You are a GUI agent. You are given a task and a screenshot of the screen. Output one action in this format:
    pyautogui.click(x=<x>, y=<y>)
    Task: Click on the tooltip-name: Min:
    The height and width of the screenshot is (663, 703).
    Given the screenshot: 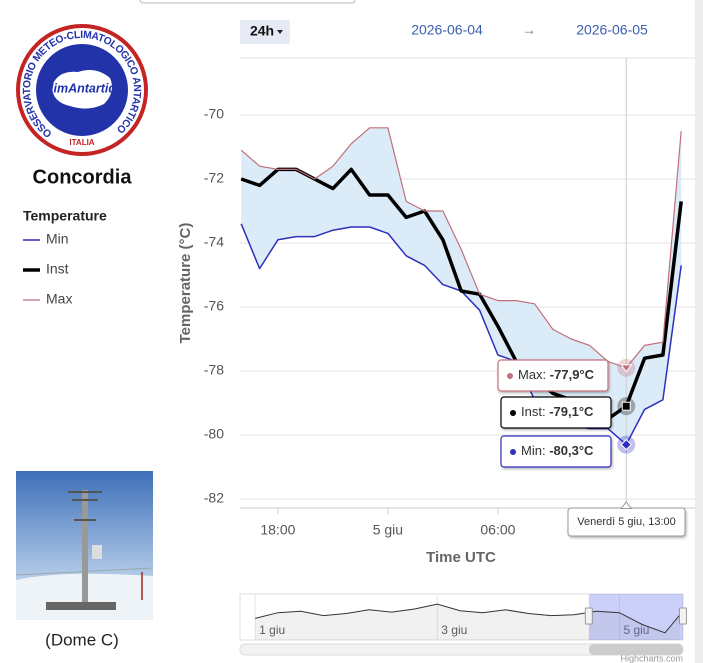 What is the action you would take?
    pyautogui.click(x=533, y=450)
    